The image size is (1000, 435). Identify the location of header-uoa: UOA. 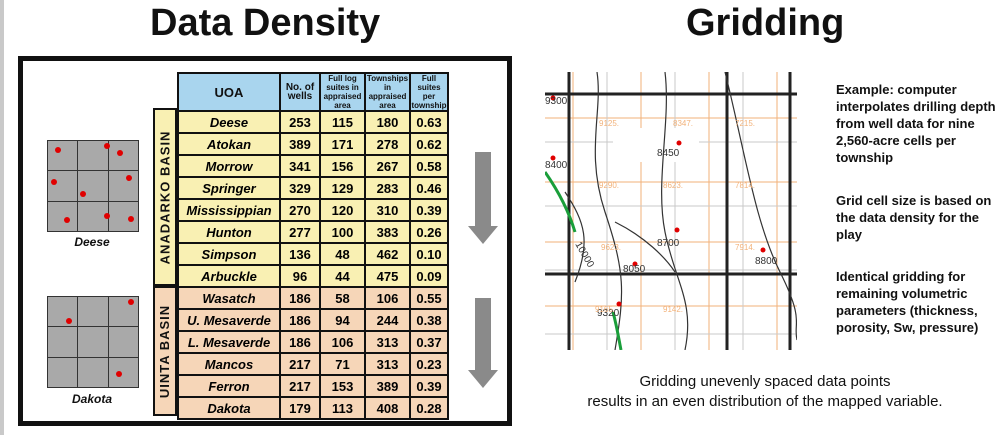
(229, 92).